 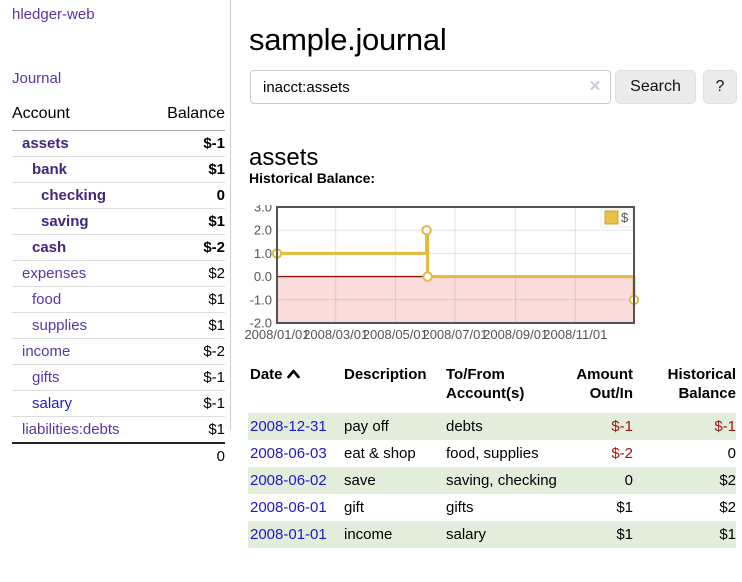 I want to click on register-header-accounts: To/From Account(s), so click(x=485, y=384).